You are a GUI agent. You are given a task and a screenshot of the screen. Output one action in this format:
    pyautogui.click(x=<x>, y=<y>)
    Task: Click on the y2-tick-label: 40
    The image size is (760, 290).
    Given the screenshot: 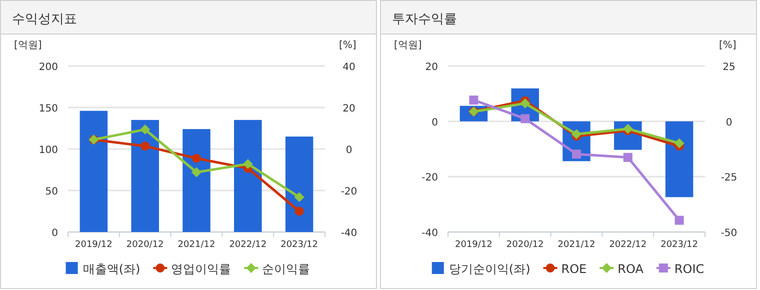 What is the action you would take?
    pyautogui.click(x=349, y=67)
    